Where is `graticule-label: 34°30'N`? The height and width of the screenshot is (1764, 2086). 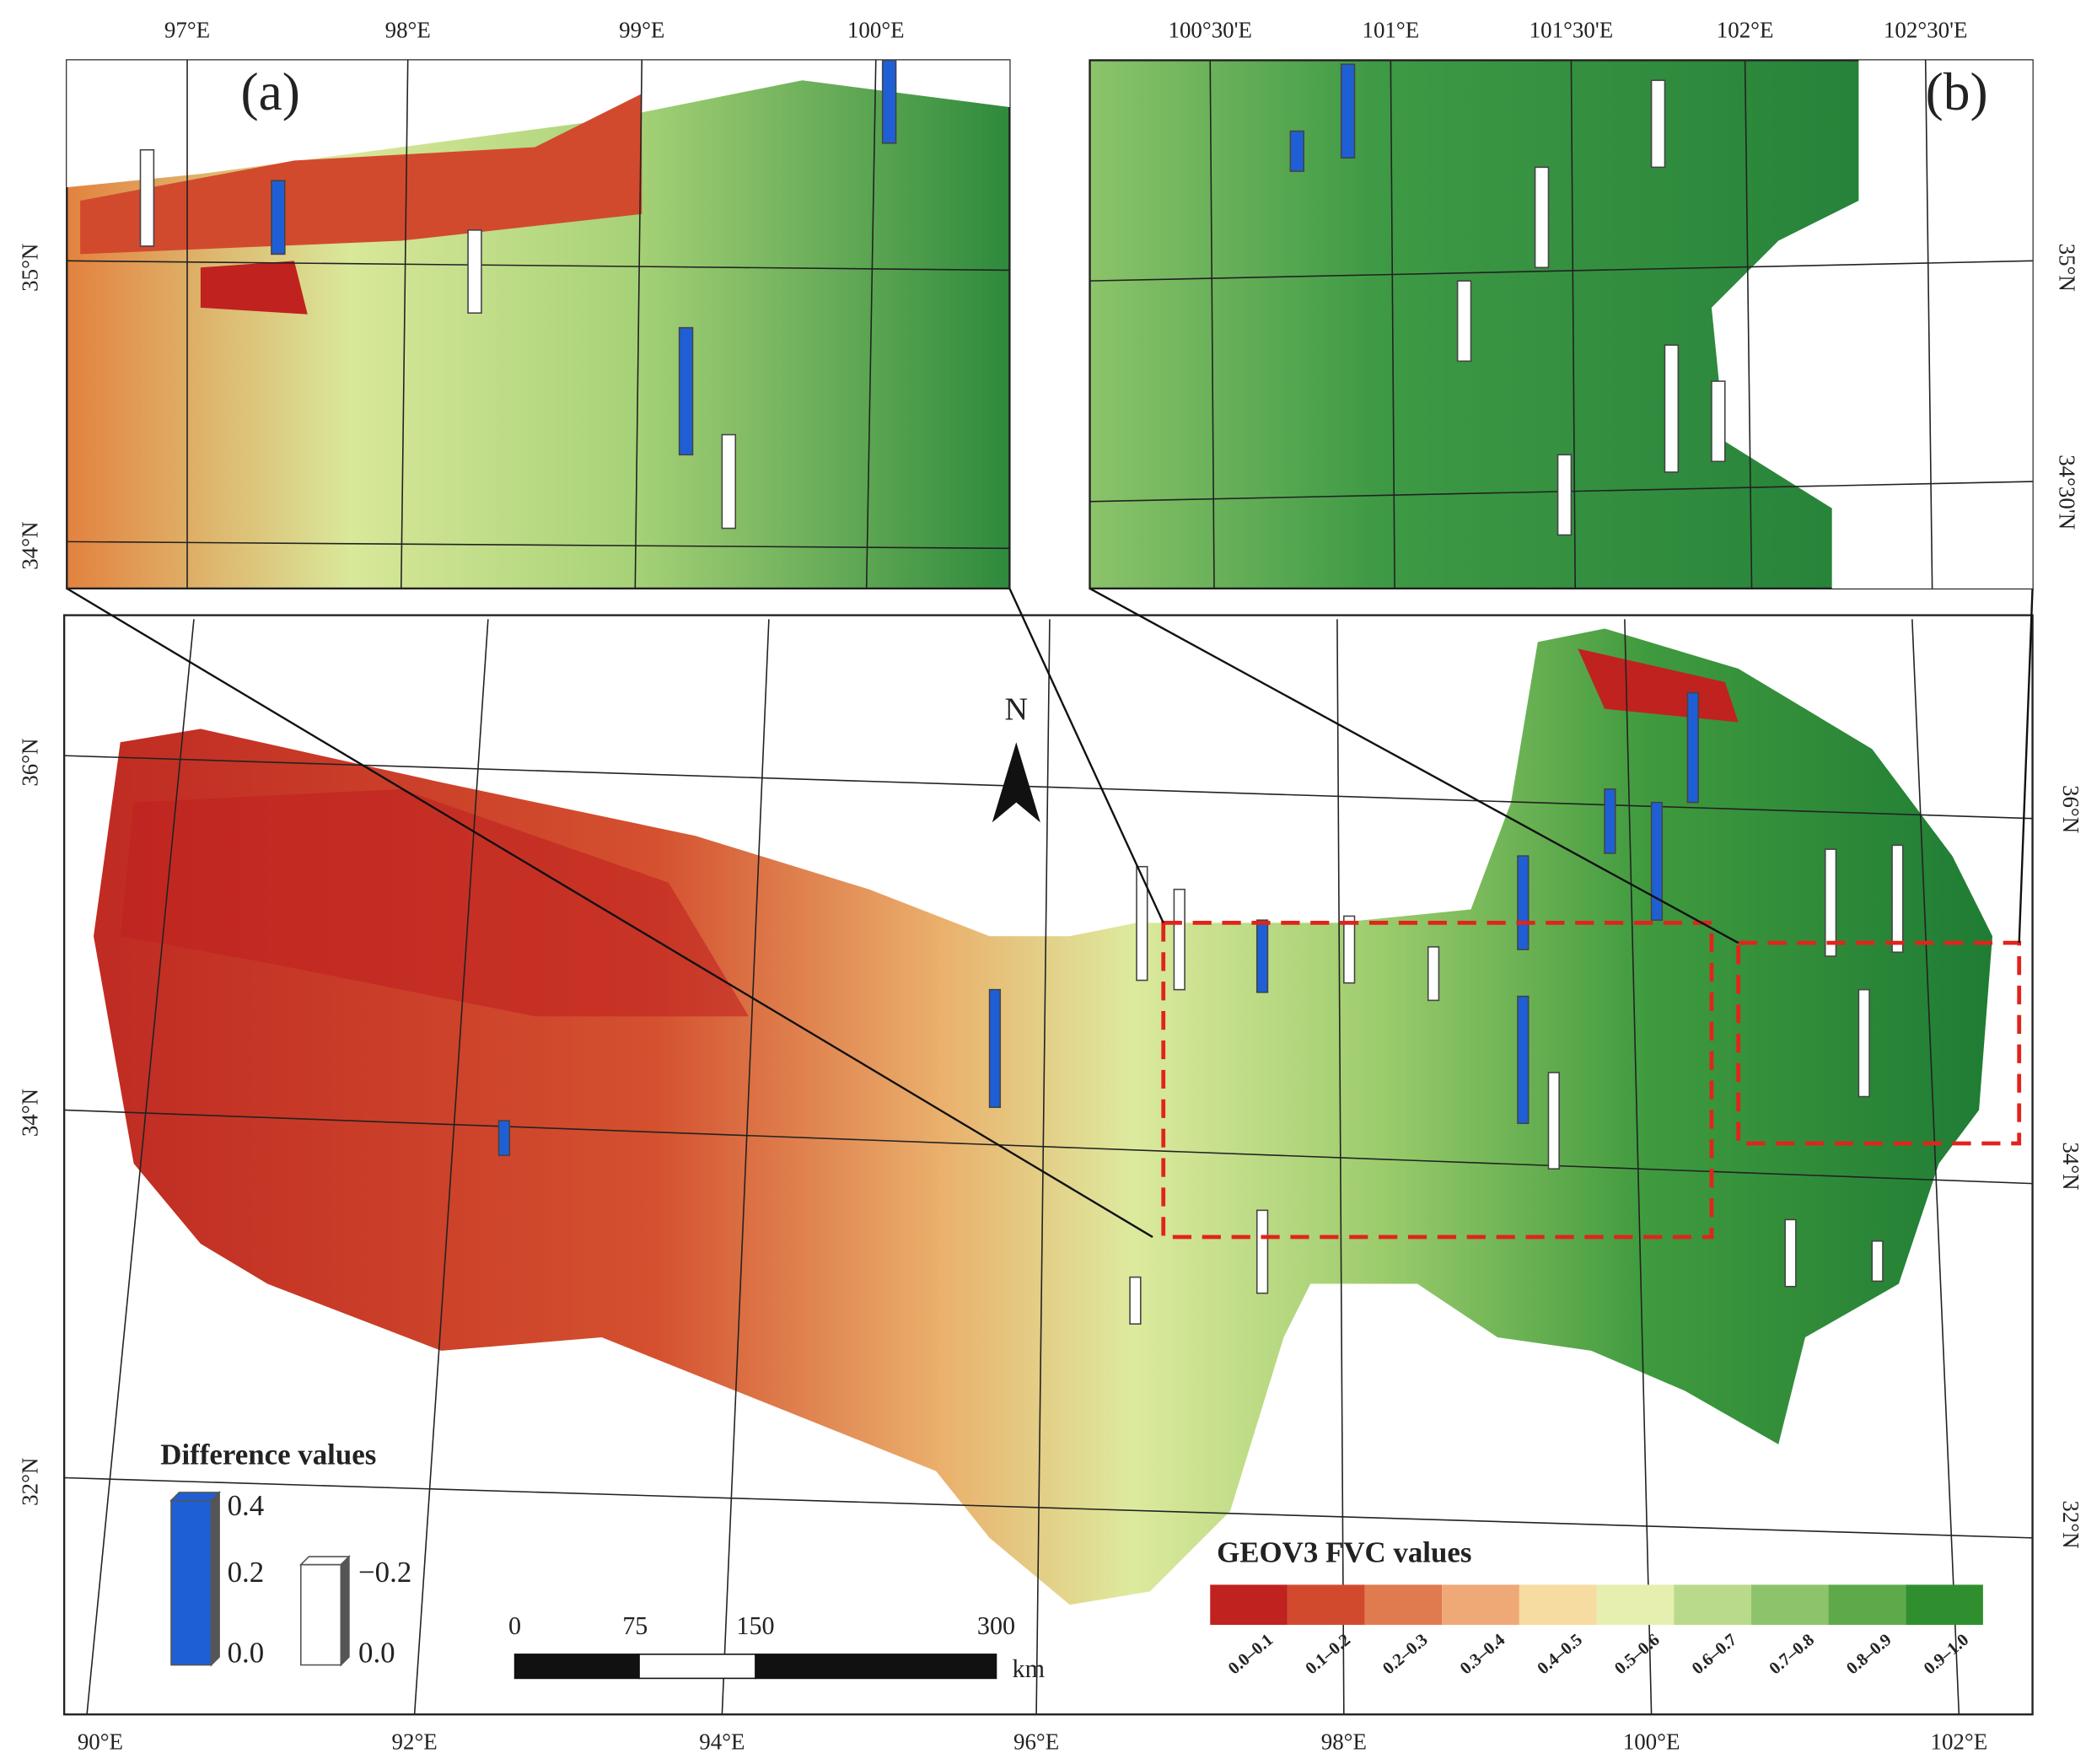 graticule-label: 34°30'N is located at coordinates (2066, 492).